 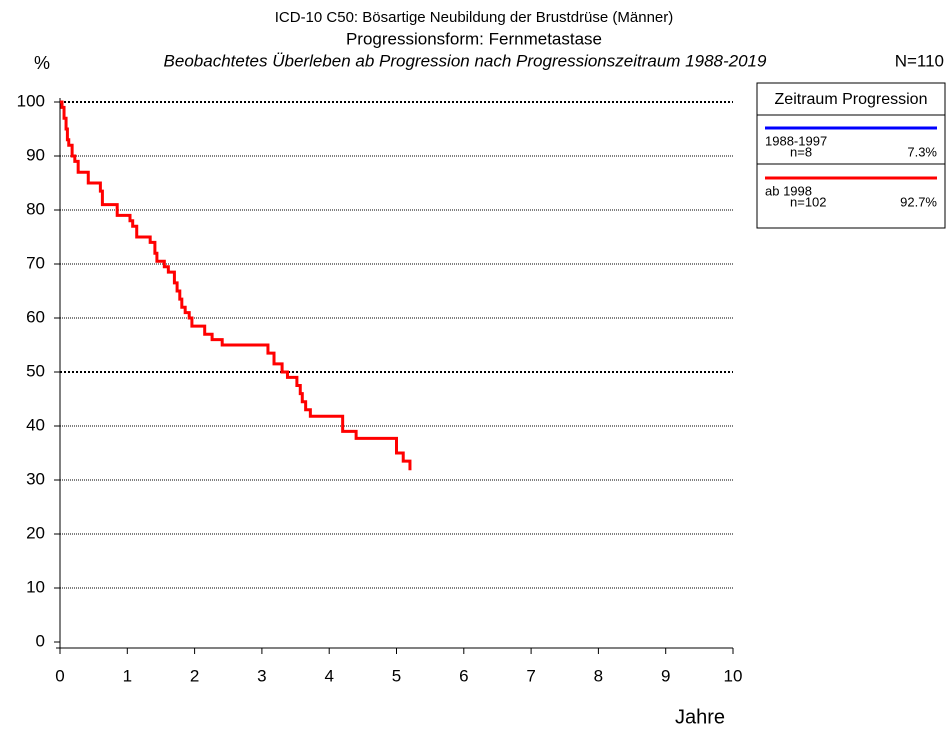 What do you see at coordinates (530, 675) in the screenshot?
I see `x-tick-label: 7` at bounding box center [530, 675].